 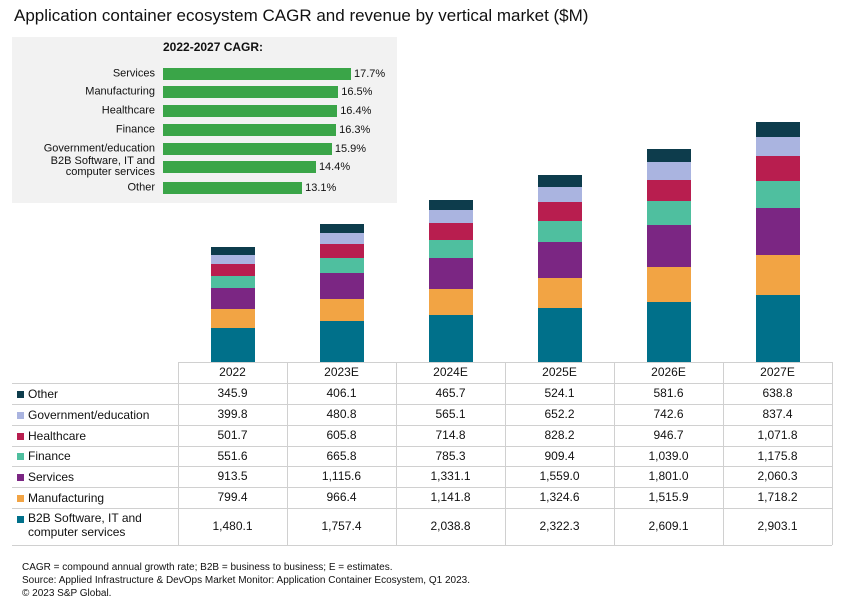 I want to click on table-cell: 913.5, so click(x=232, y=476).